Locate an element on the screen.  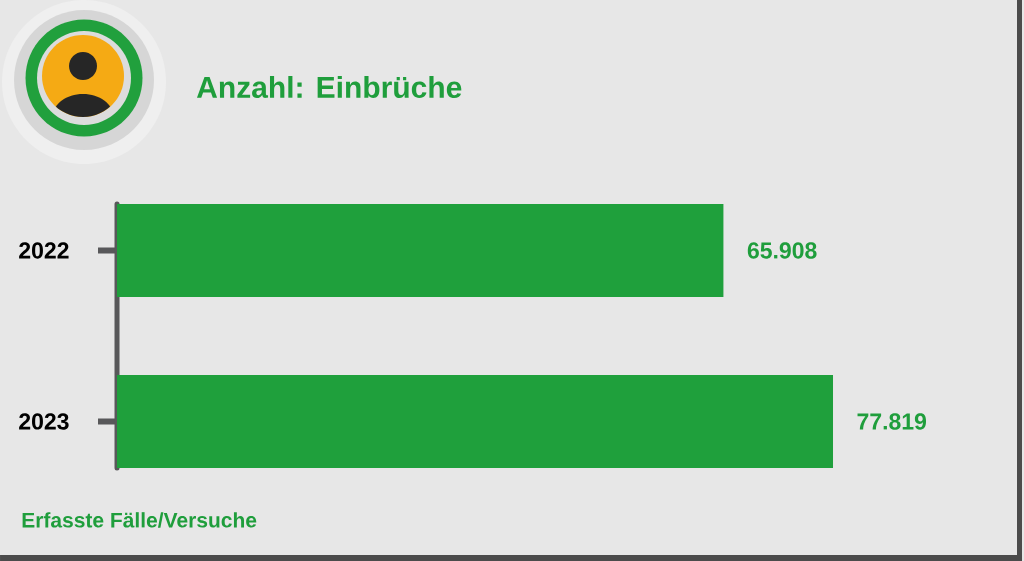
y-tick-label: 2023 is located at coordinates (44, 421).